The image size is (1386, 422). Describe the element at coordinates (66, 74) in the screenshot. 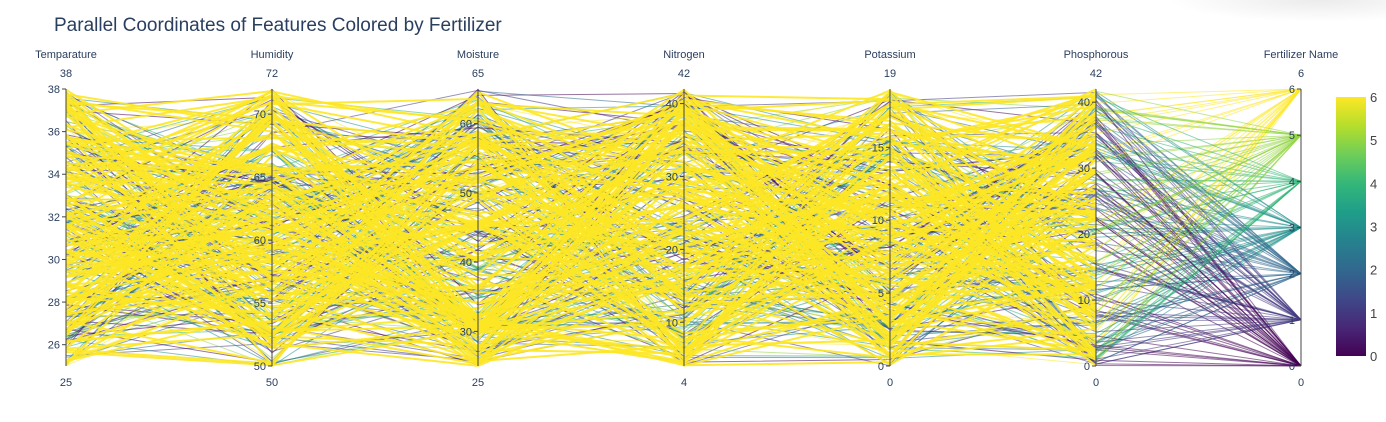

I see `axis-max-label: 38` at that location.